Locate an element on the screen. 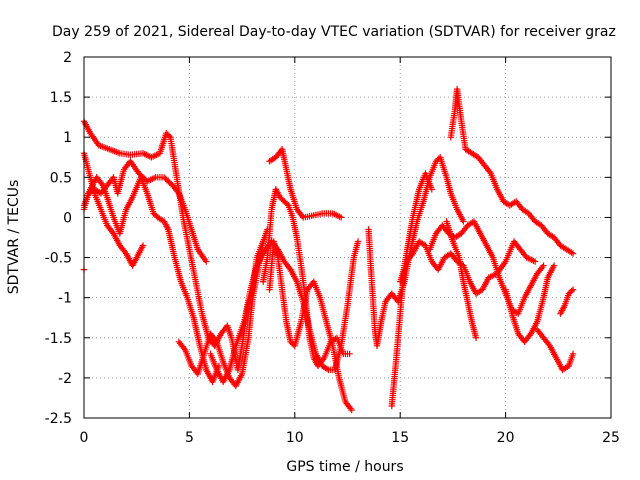  y-tick-label: 2 is located at coordinates (67, 58).